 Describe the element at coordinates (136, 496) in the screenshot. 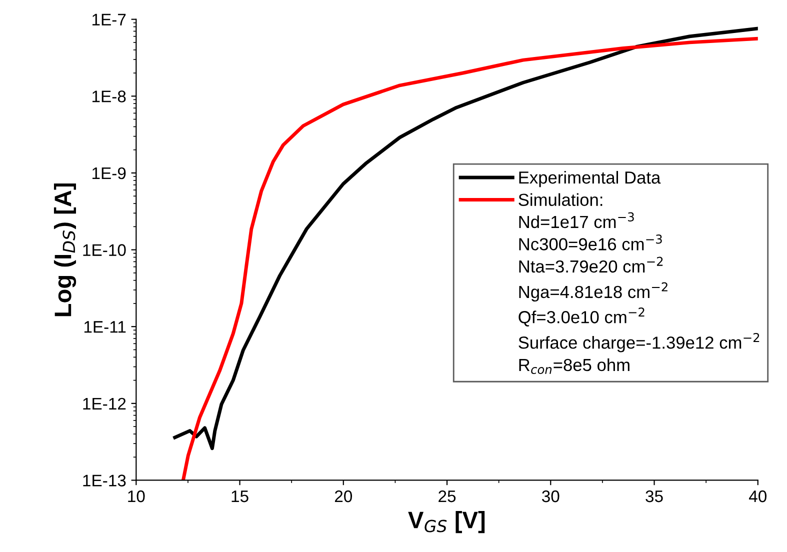

I see `x-tick-label: 10` at that location.